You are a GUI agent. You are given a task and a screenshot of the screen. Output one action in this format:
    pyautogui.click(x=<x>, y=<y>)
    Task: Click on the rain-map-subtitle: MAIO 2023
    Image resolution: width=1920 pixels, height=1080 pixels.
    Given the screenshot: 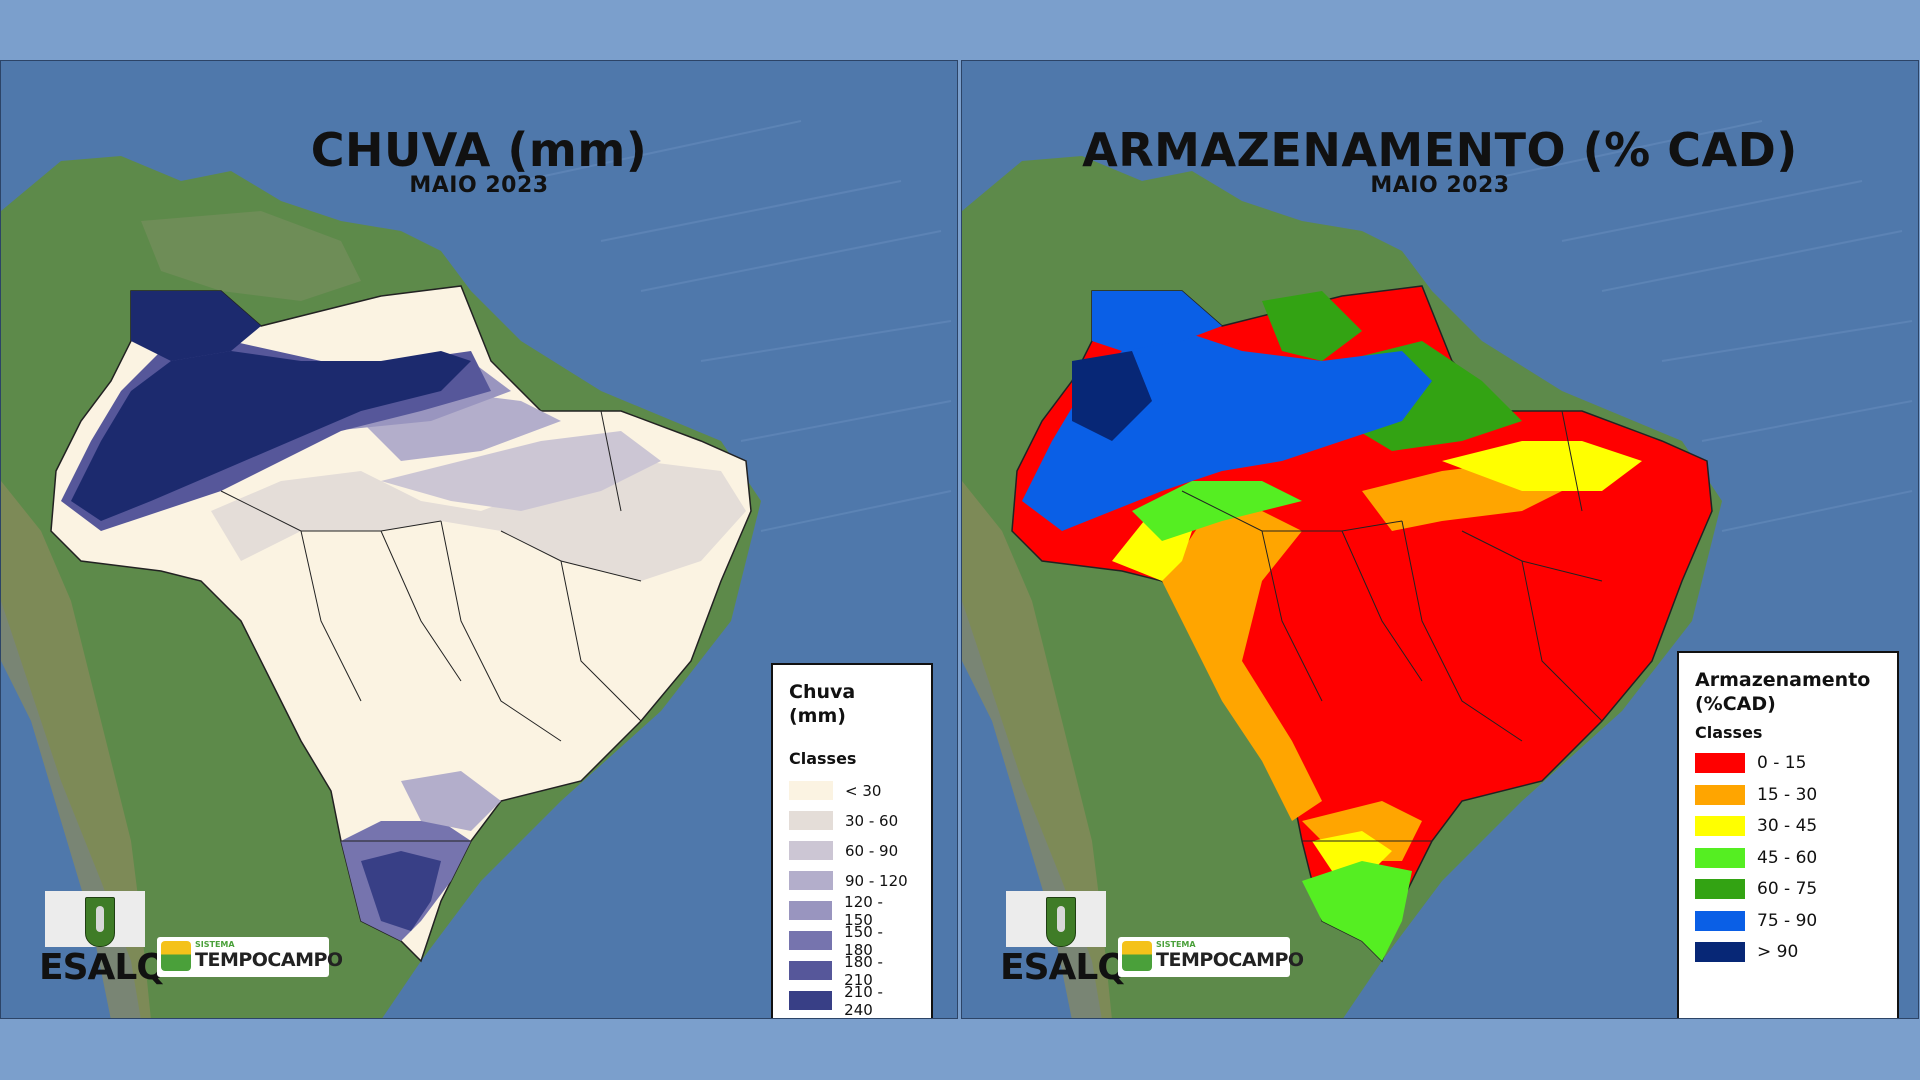 What is the action you would take?
    pyautogui.click(x=479, y=185)
    